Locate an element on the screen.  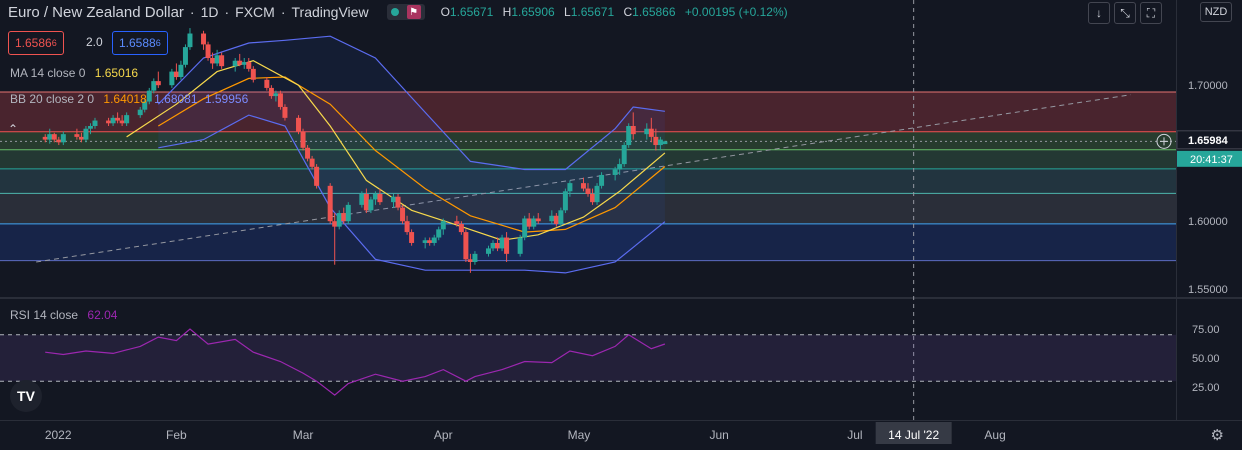
currency-selector: NZD is located at coordinates (1216, 12).